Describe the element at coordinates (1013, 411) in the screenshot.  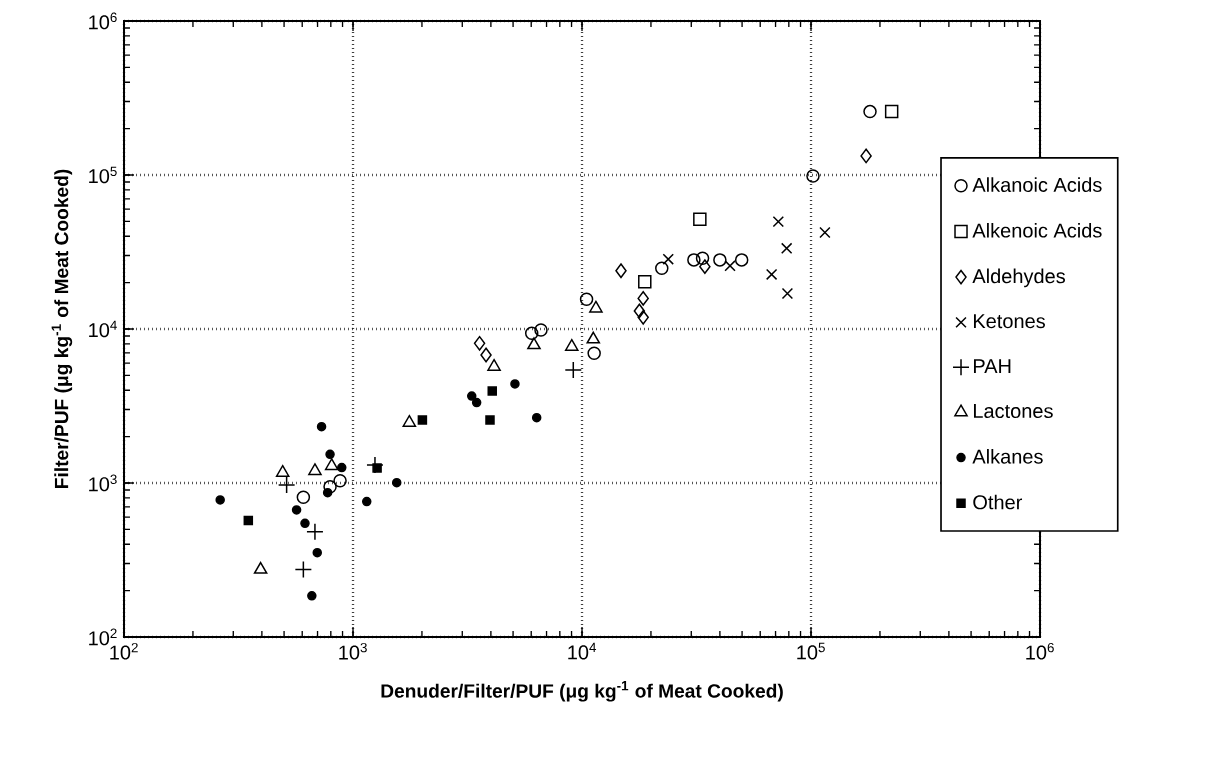
I see `legend-label: Lactones` at that location.